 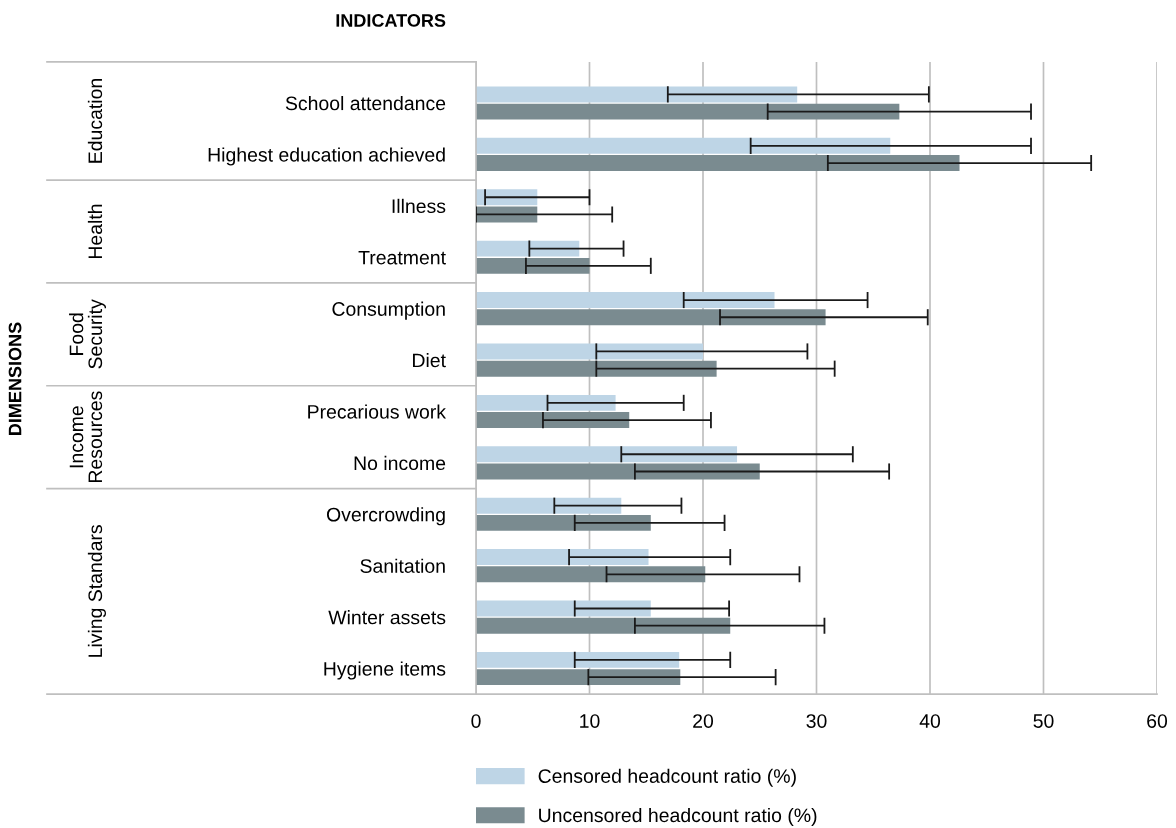 I want to click on text: Food Security, so click(x=87, y=334).